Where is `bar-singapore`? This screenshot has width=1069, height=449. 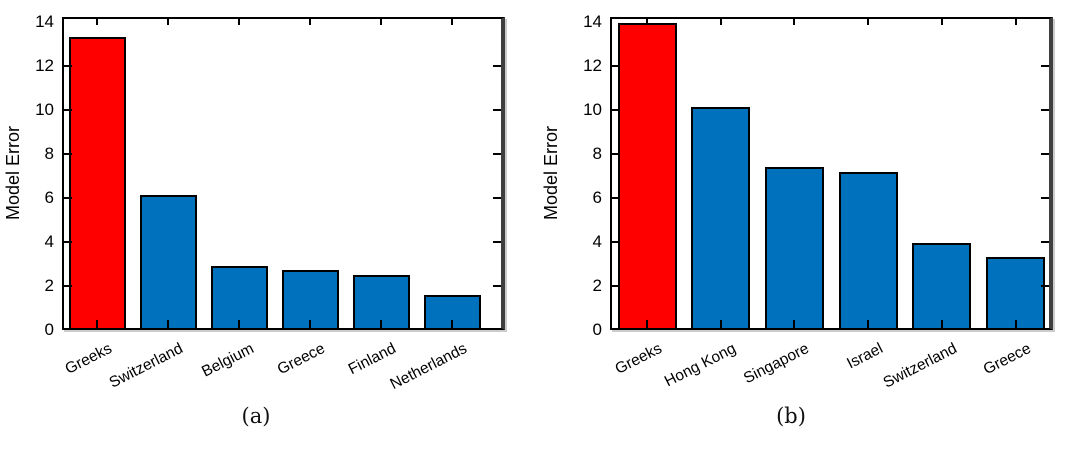 bar-singapore is located at coordinates (794, 248).